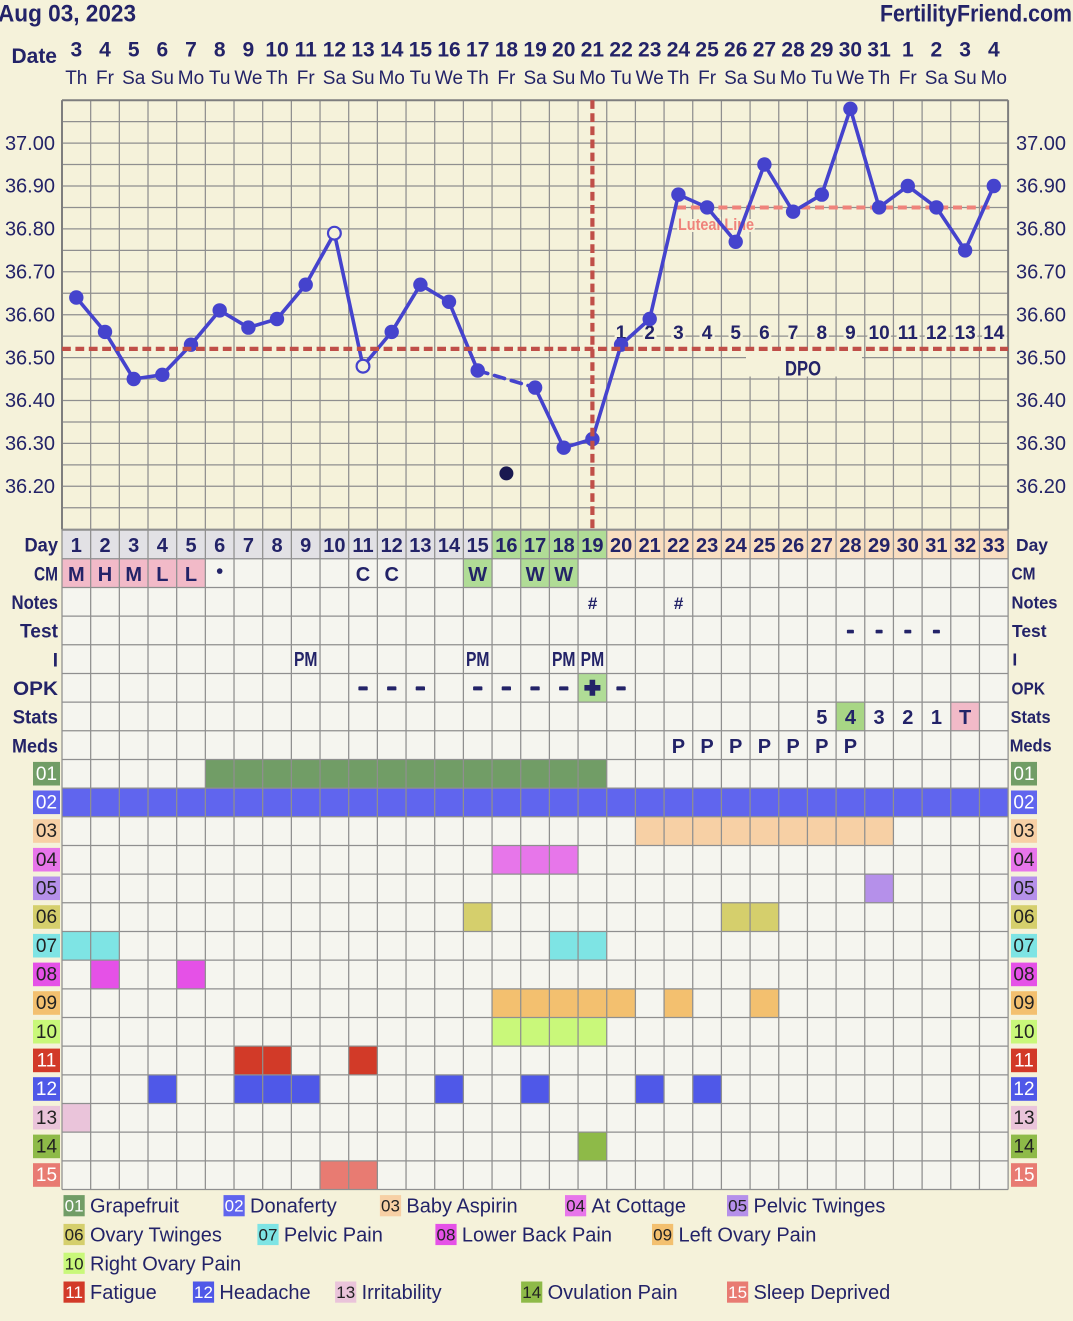 The width and height of the screenshot is (1073, 1321). What do you see at coordinates (162, 78) in the screenshot?
I see `svg-text: Su` at bounding box center [162, 78].